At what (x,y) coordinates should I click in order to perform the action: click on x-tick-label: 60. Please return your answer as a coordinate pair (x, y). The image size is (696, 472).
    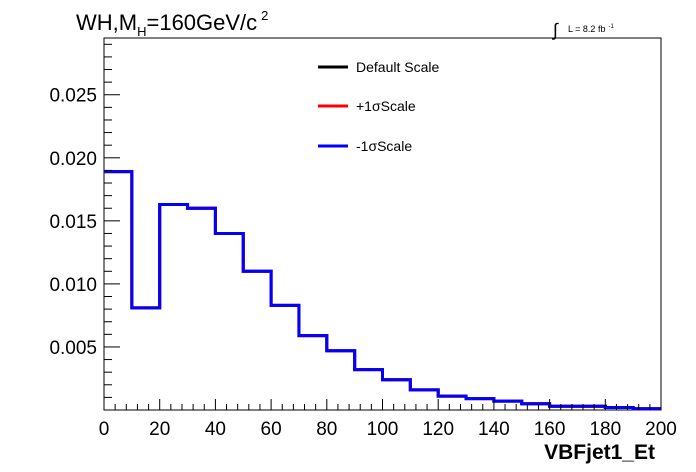
    Looking at the image, I should click on (271, 429).